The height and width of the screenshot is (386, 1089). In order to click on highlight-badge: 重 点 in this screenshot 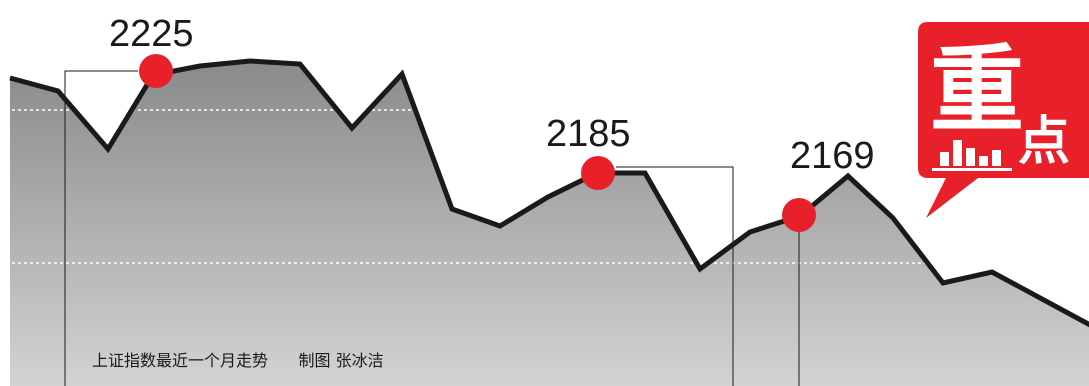, I will do `click(1003, 120)`.